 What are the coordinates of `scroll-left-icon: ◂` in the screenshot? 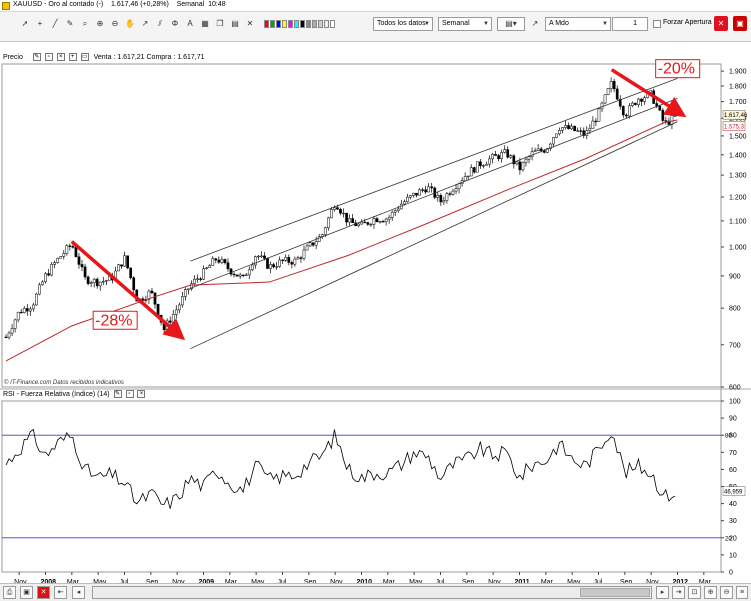 It's located at (78, 592).